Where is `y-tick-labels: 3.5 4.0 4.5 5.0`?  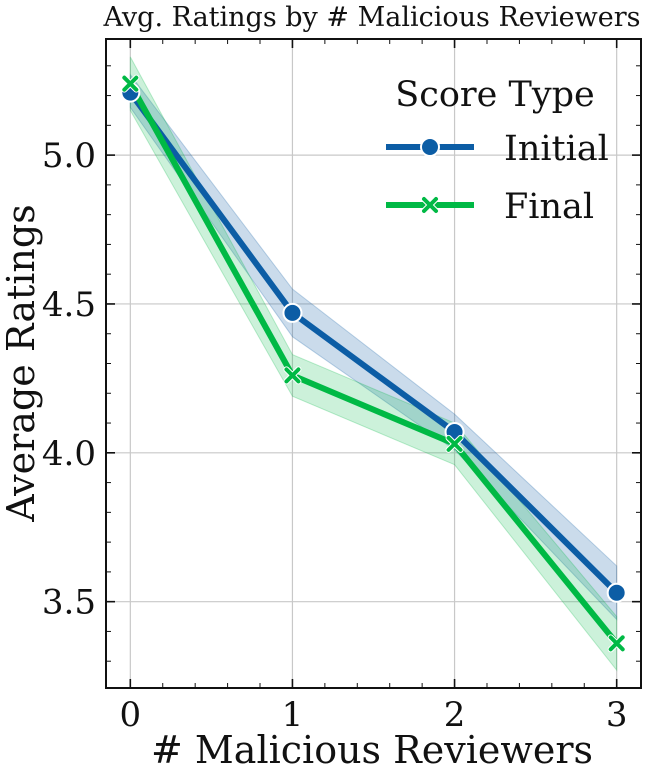
y-tick-labels: 3.5 4.0 4.5 5.0 is located at coordinates (69, 379).